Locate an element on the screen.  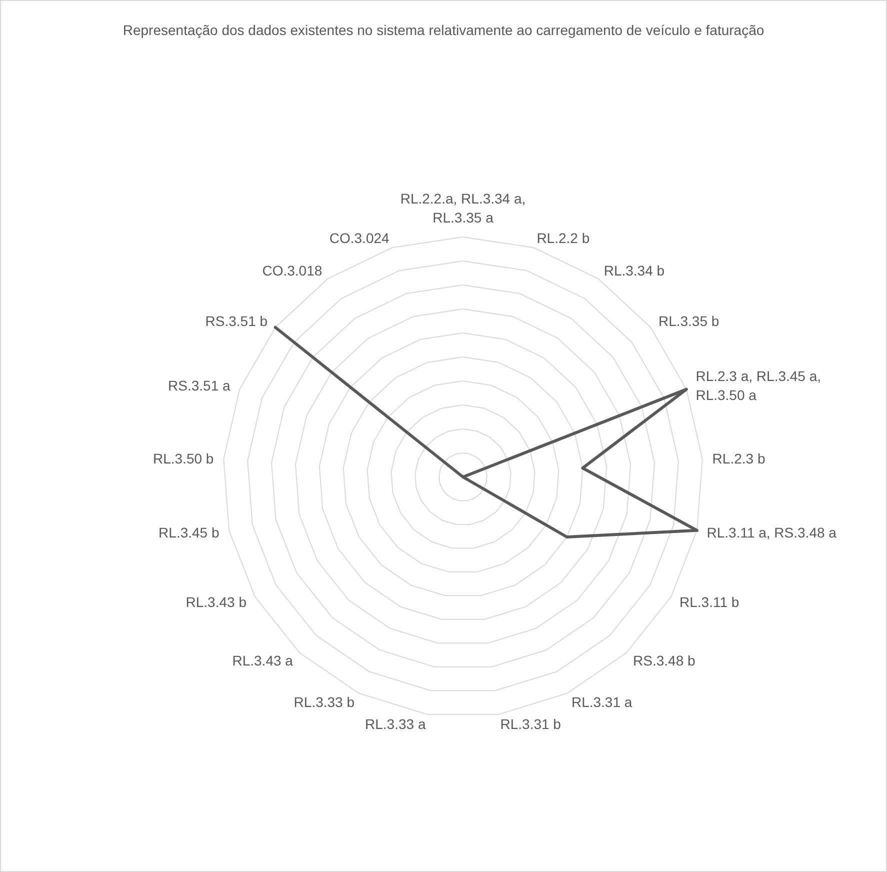
spoke-label: RL.3.50 b is located at coordinates (183, 458).